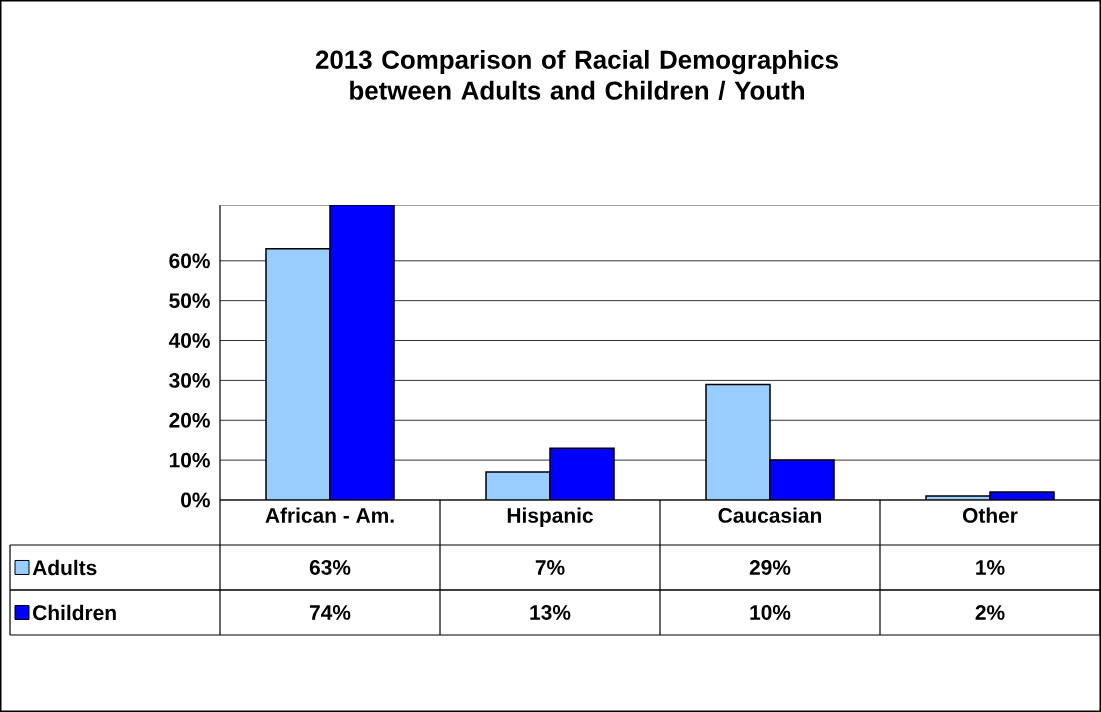  What do you see at coordinates (330, 612) in the screenshot?
I see `data-label: 74%` at bounding box center [330, 612].